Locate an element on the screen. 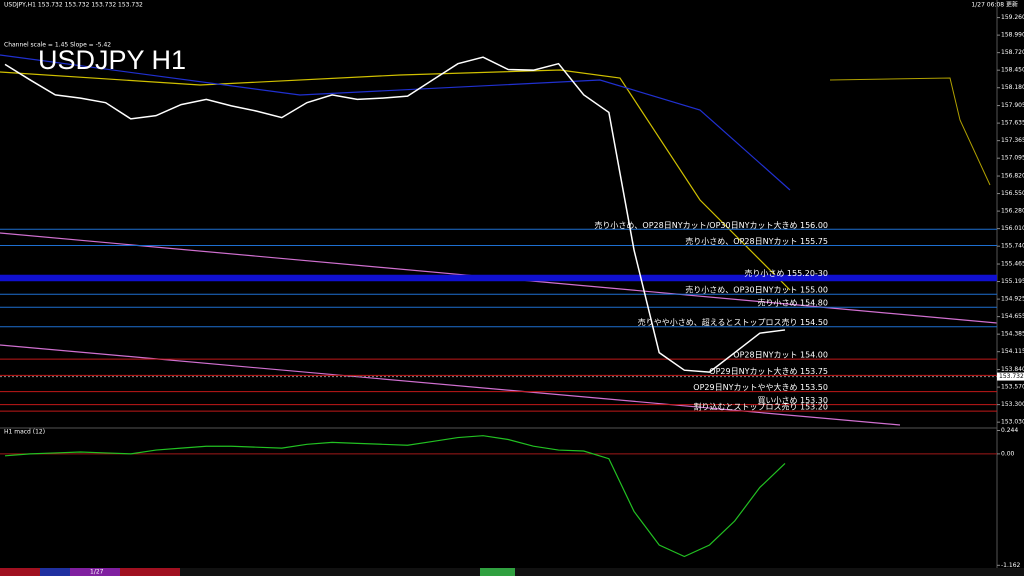 The image size is (1024, 576). y-tick-label: 155.195 is located at coordinates (1012, 281).